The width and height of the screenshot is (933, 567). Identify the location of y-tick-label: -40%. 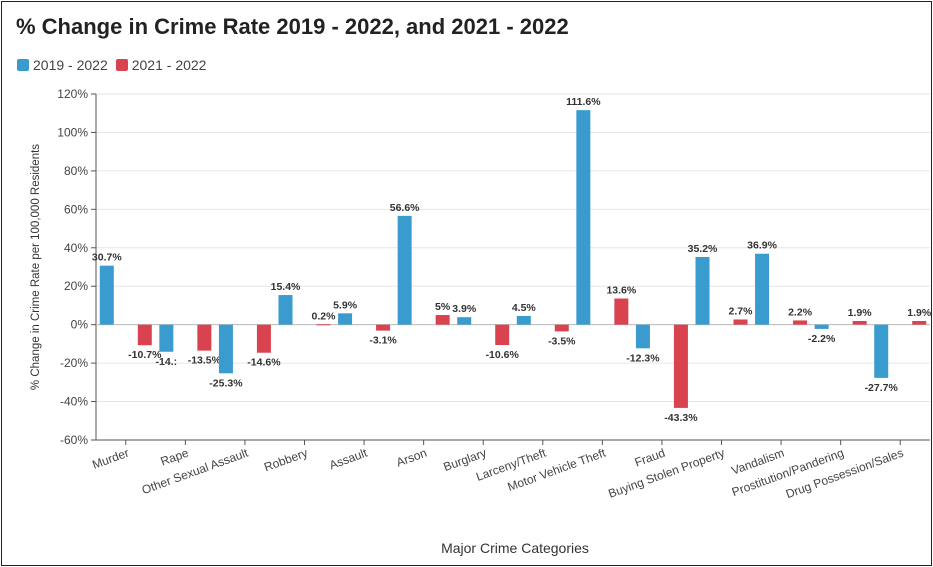
(74, 402).